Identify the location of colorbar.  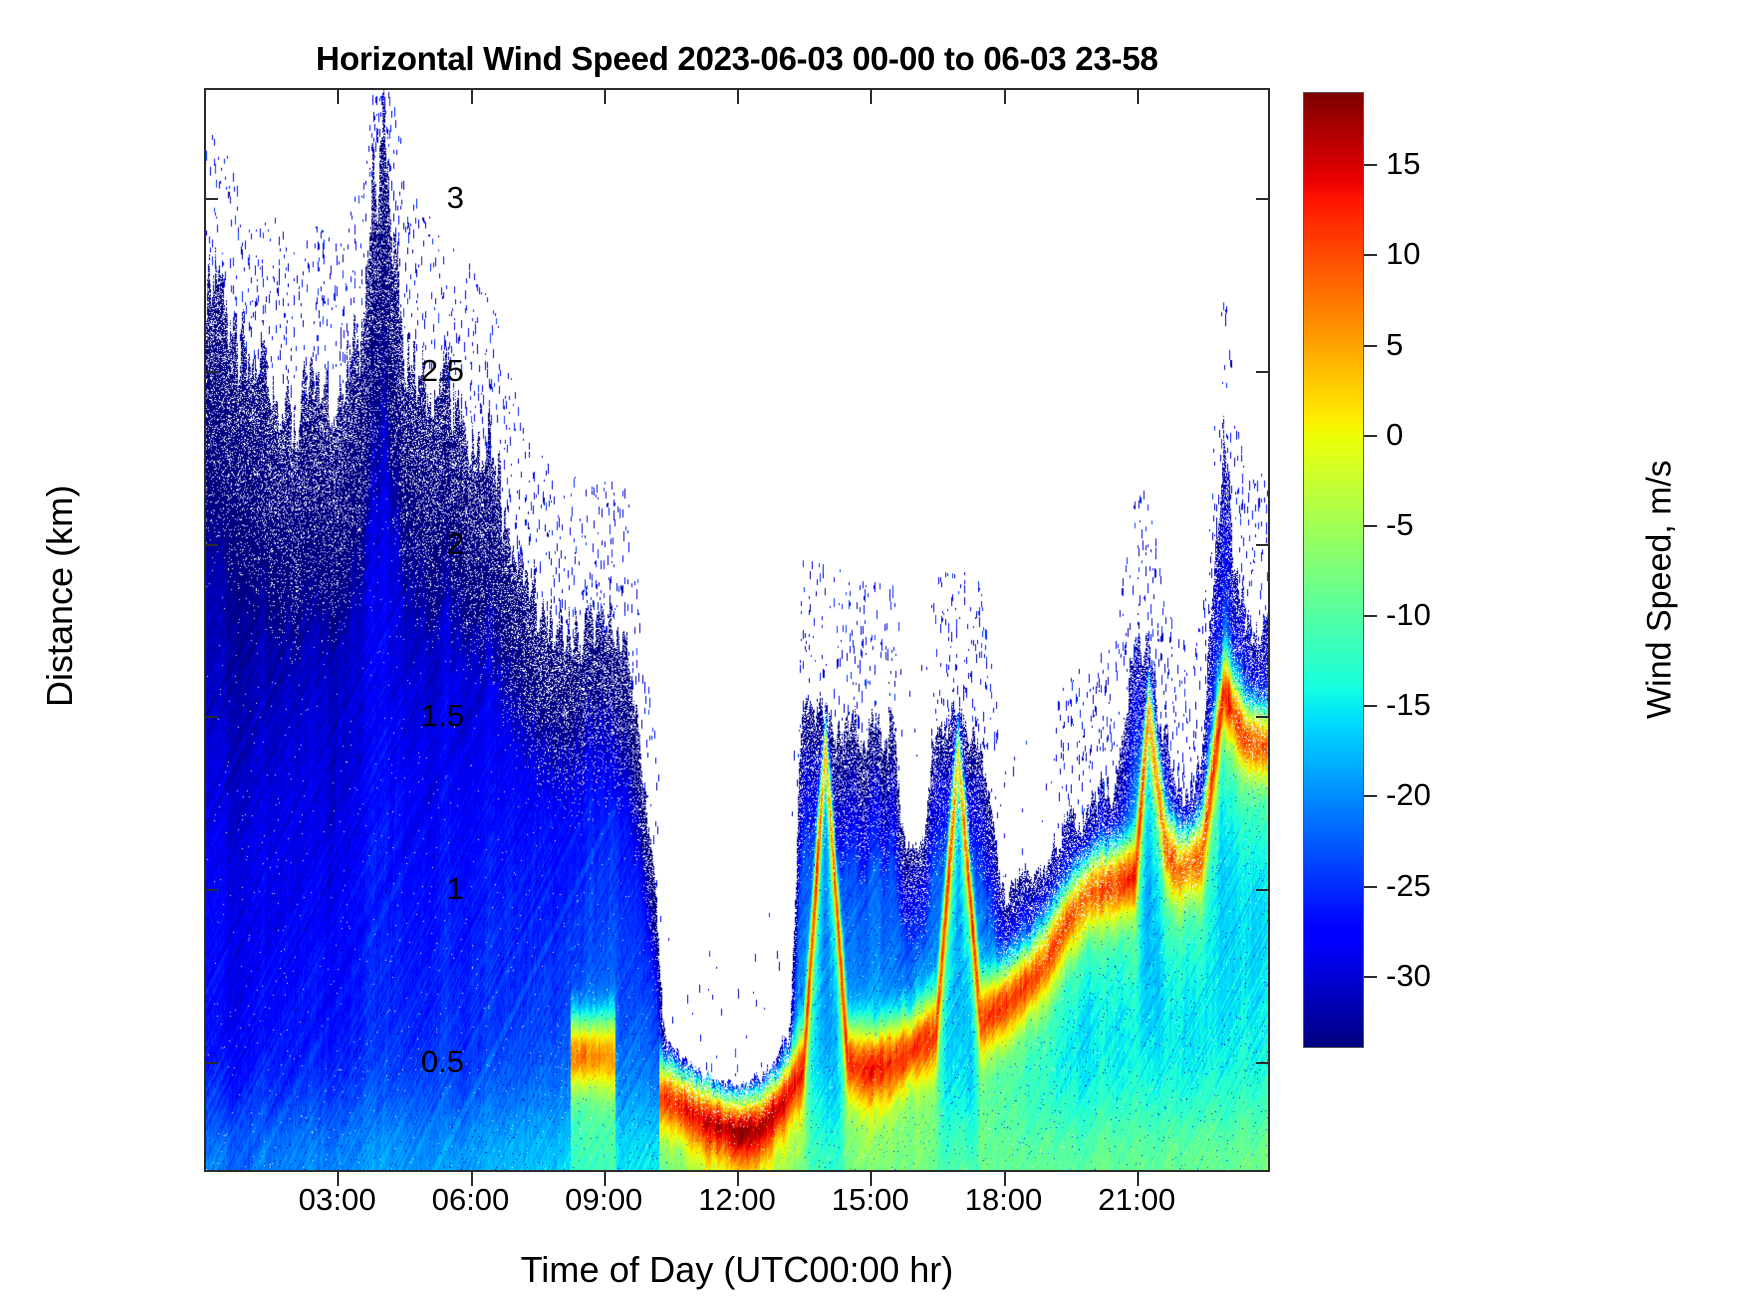
(1333, 570).